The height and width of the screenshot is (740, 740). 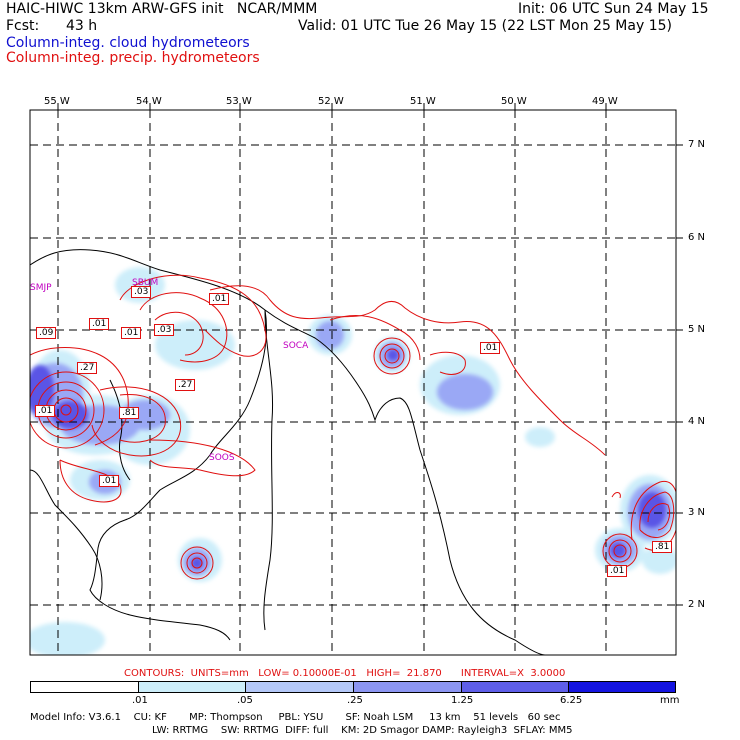 I want to click on station-label: SOCA, so click(x=296, y=346).